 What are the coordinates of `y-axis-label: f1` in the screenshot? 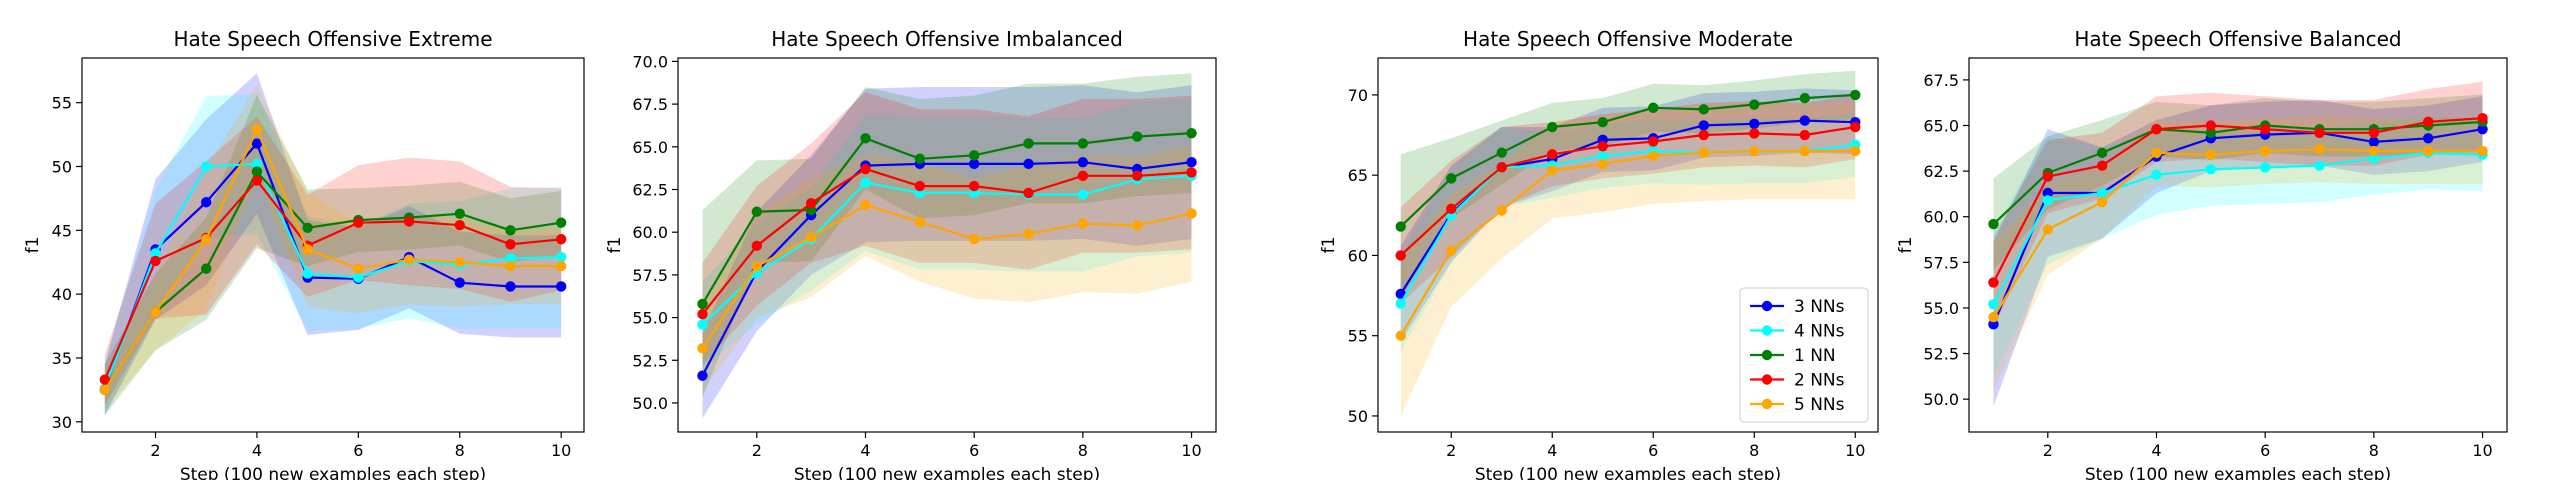 It's located at (33, 245).